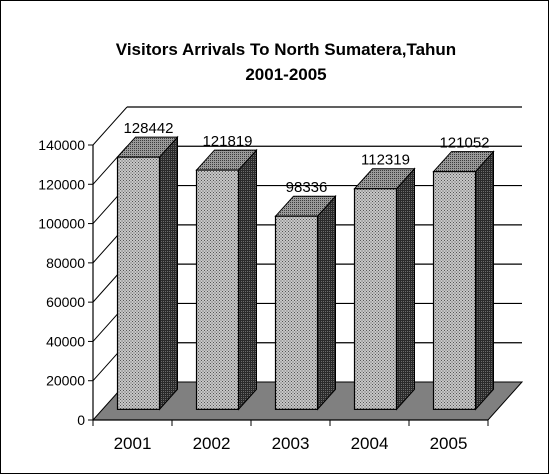 Image resolution: width=549 pixels, height=474 pixels. Describe the element at coordinates (65, 302) in the screenshot. I see `y-tick-label: 60000` at that location.